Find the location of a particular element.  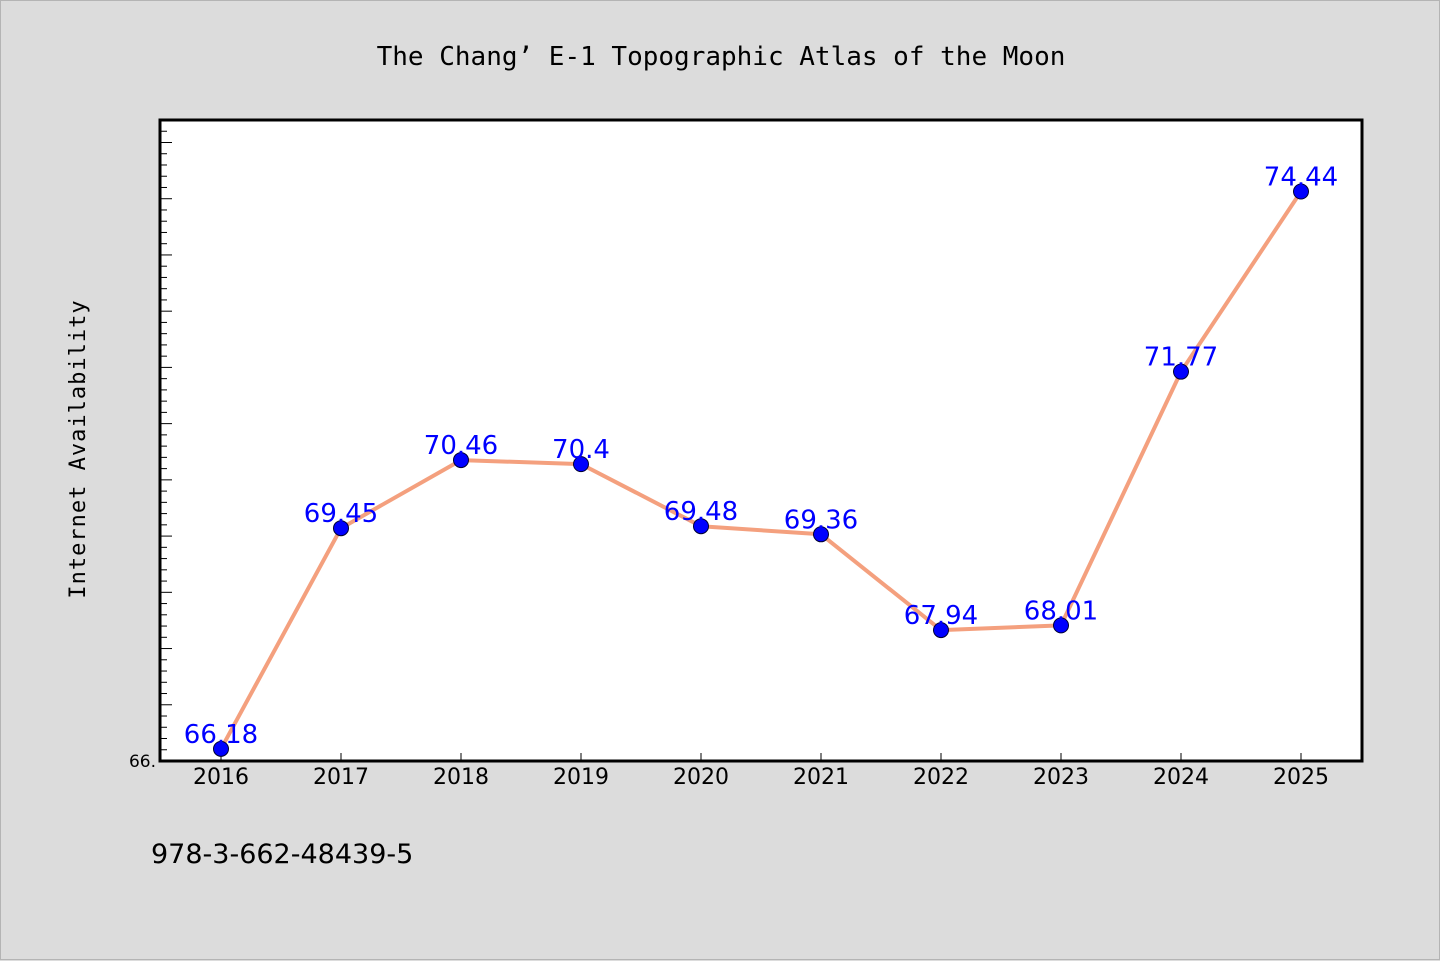

data-label: 67.94 is located at coordinates (941, 616).